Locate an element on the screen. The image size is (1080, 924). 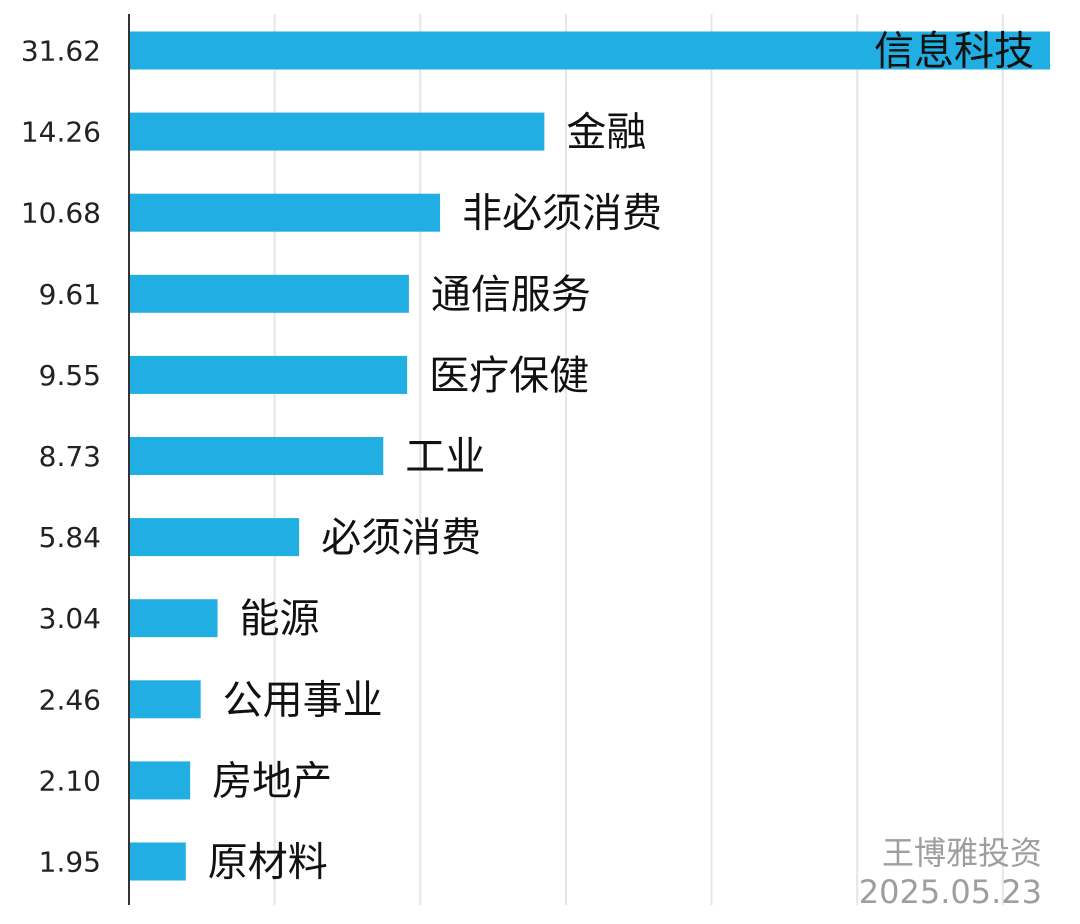
value-label: 3.04 is located at coordinates (70, 618).